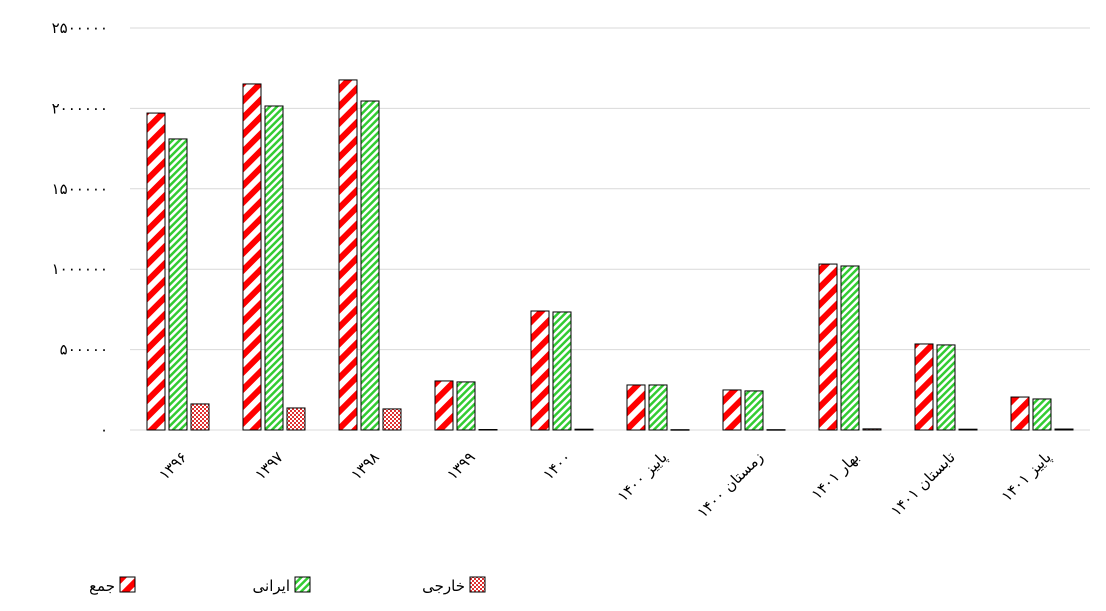 The height and width of the screenshot is (611, 1106). What do you see at coordinates (643, 477) in the screenshot?
I see `x-tick-label: پاییز ۱۴۰۰` at bounding box center [643, 477].